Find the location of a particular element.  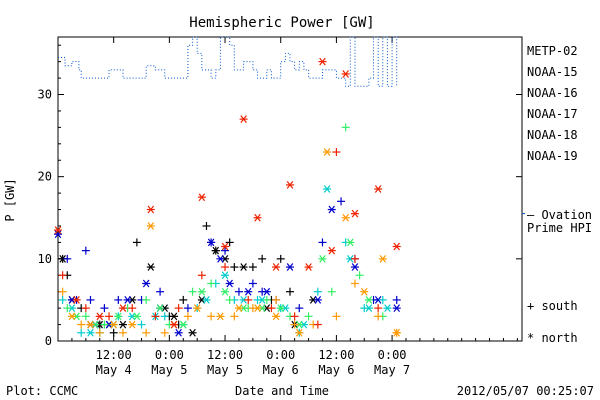

x-tick-date: May 5 is located at coordinates (169, 370).